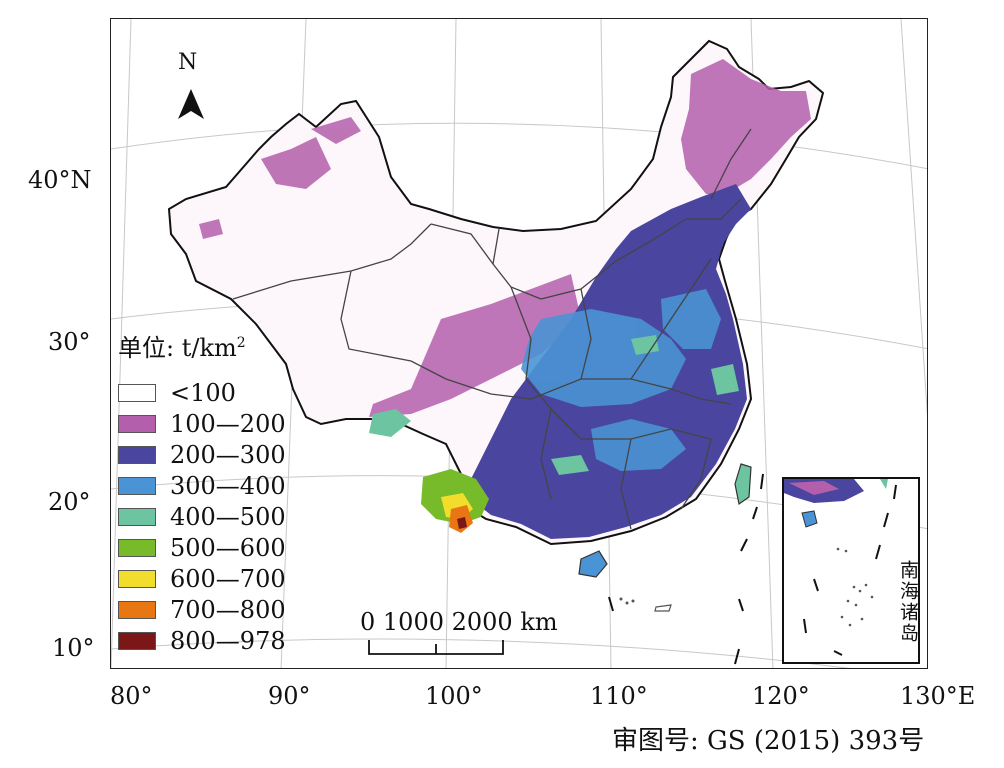 This screenshot has width=1004, height=768. Describe the element at coordinates (69, 342) in the screenshot. I see `latitude-label: 30°` at that location.